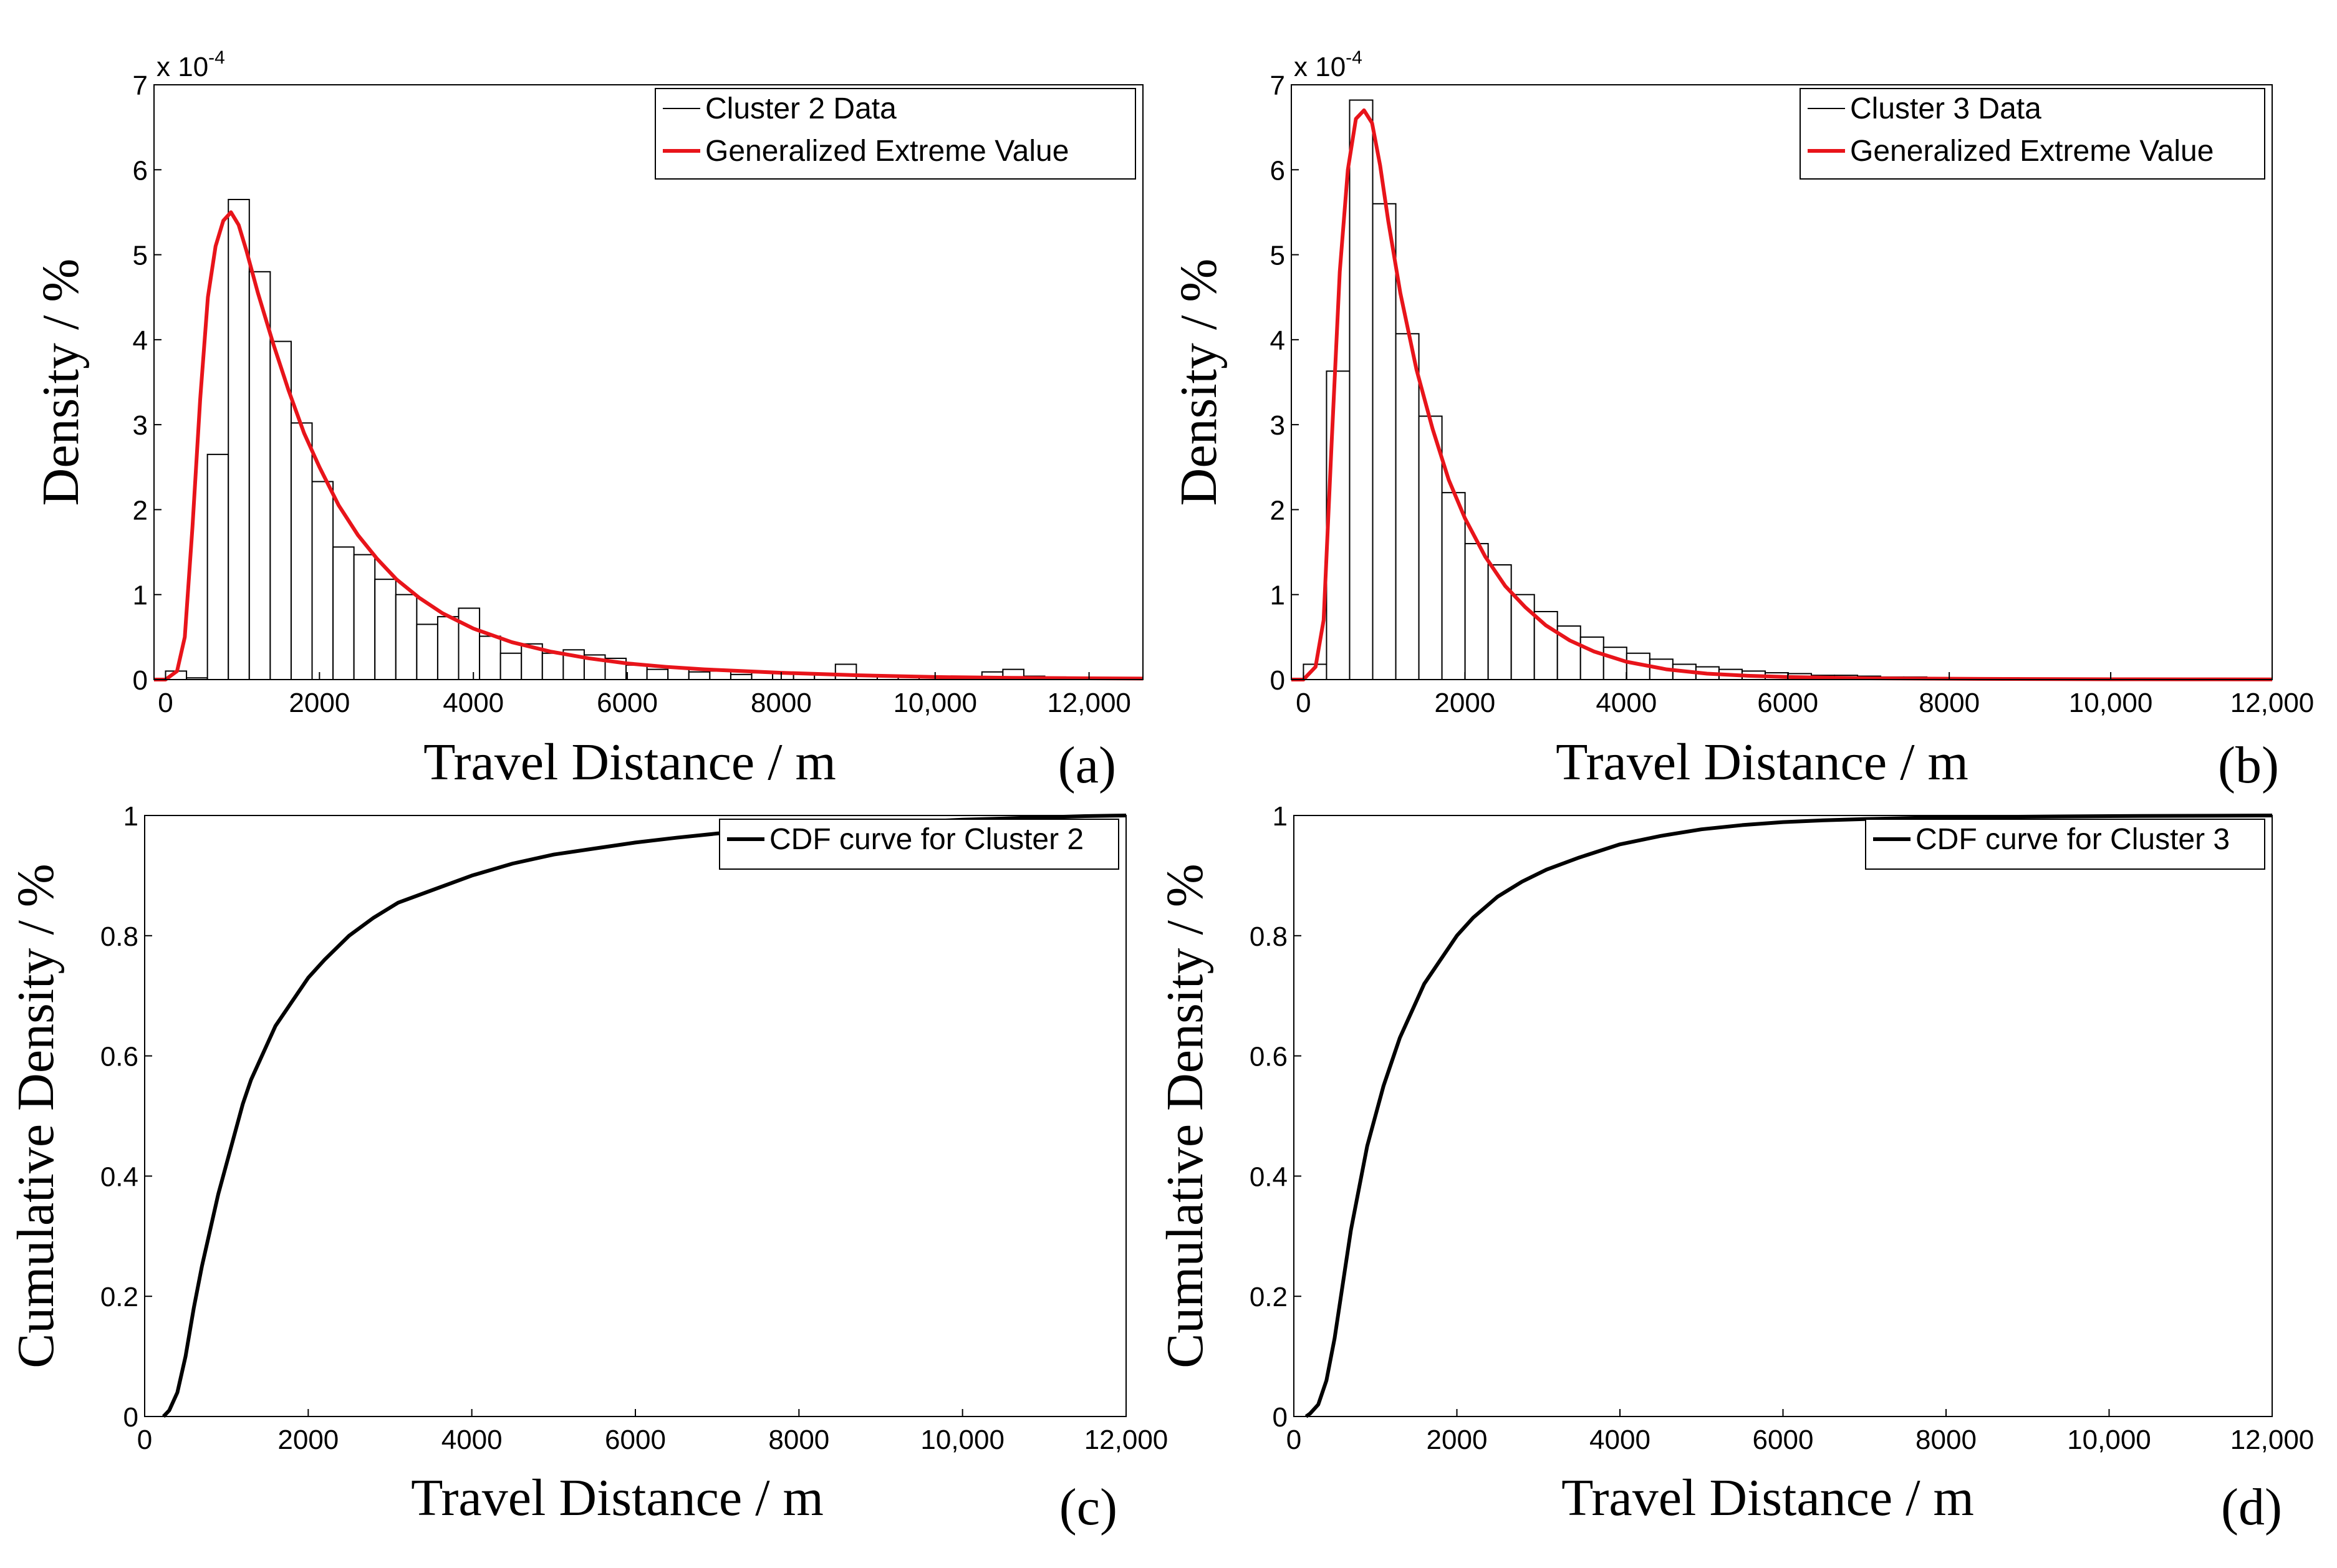 This screenshot has height=1568, width=2337. What do you see at coordinates (140, 340) in the screenshot?
I see `y-tick-label: 4` at bounding box center [140, 340].